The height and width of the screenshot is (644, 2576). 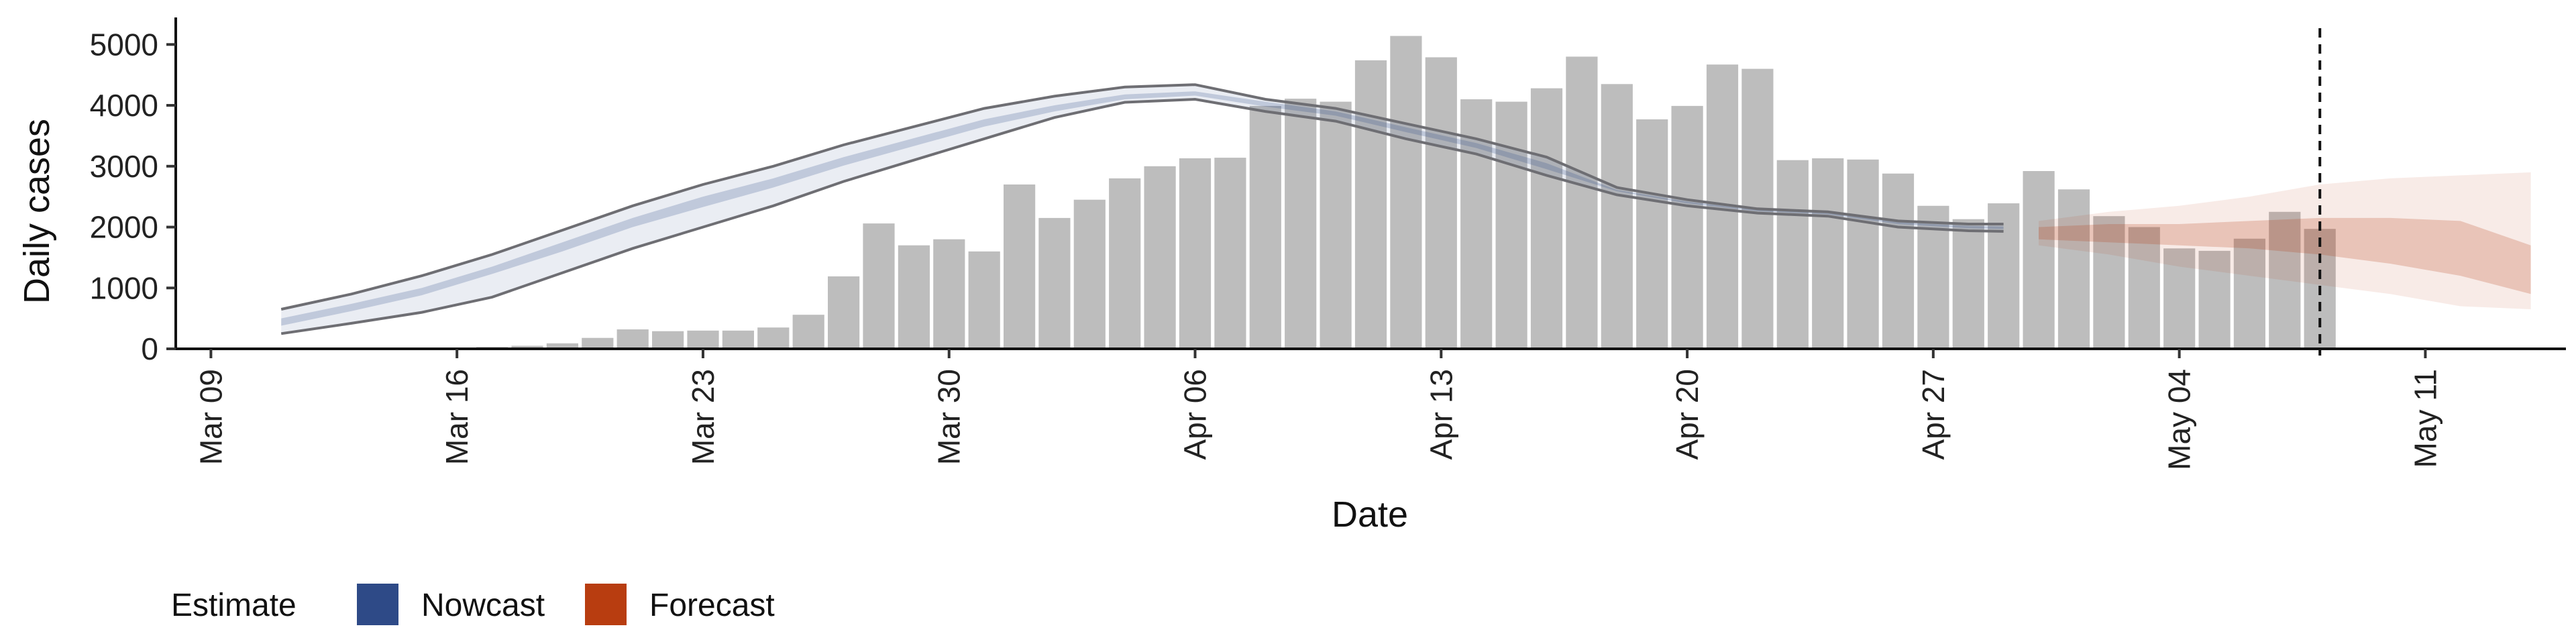 What do you see at coordinates (712, 605) in the screenshot?
I see `legend-label-forecast: Forecast` at bounding box center [712, 605].